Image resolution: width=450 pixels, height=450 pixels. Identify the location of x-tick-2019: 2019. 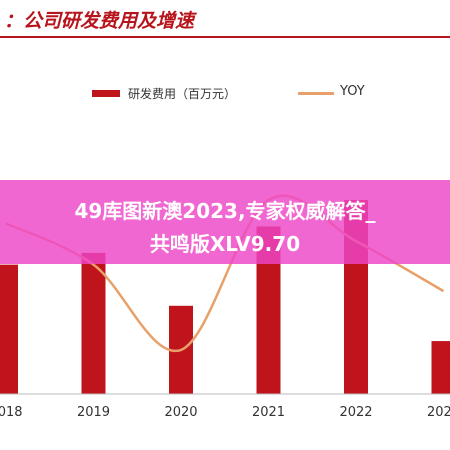
(93, 412).